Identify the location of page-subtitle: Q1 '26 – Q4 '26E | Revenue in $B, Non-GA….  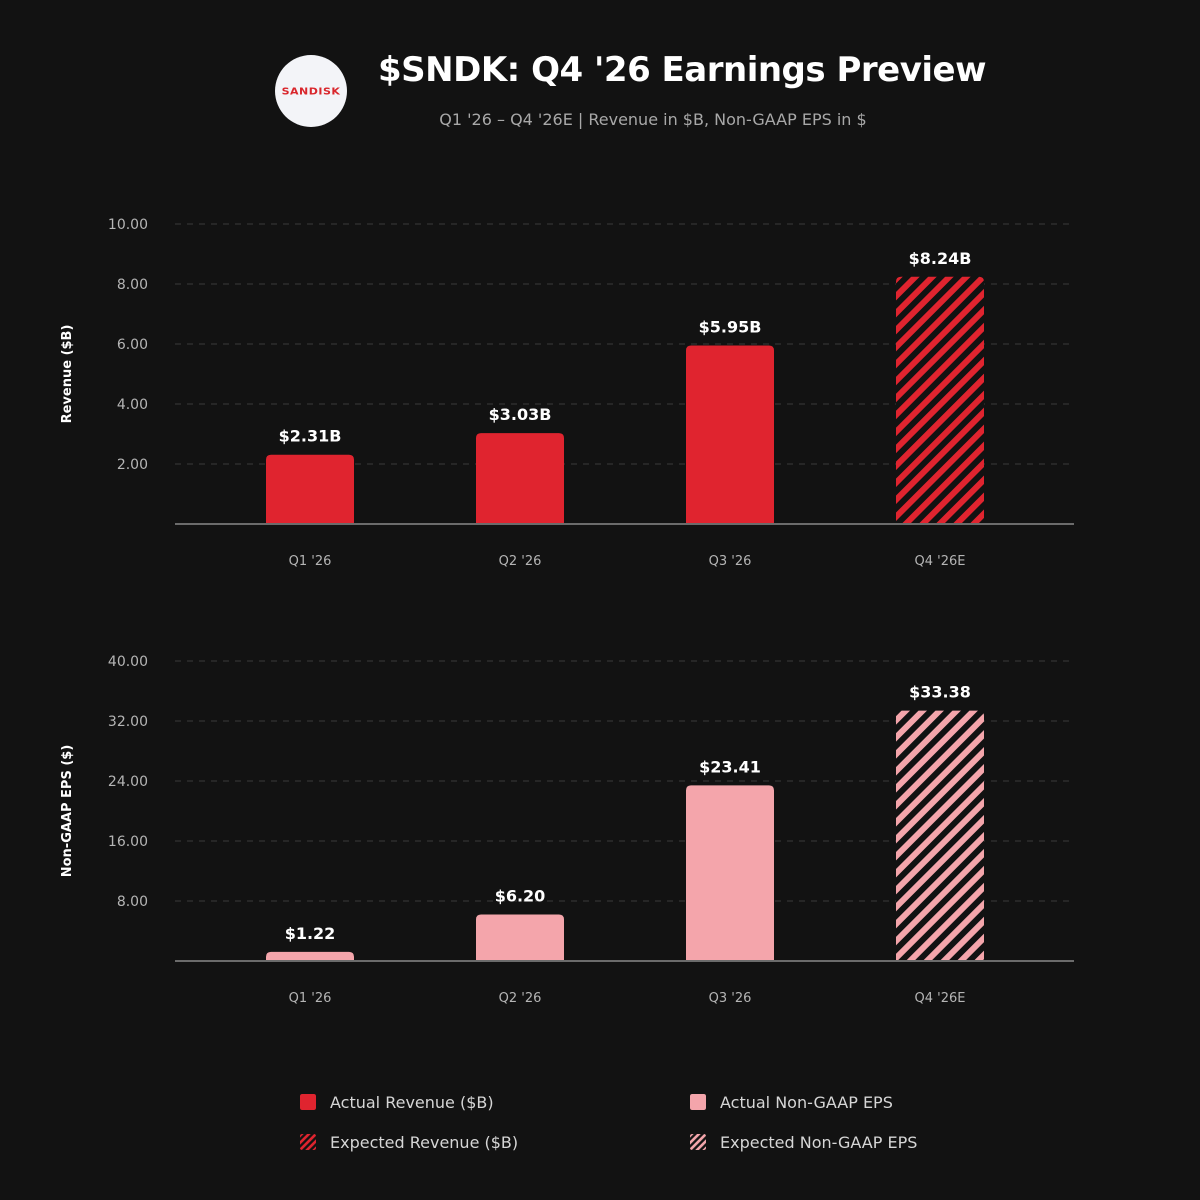
(653, 119).